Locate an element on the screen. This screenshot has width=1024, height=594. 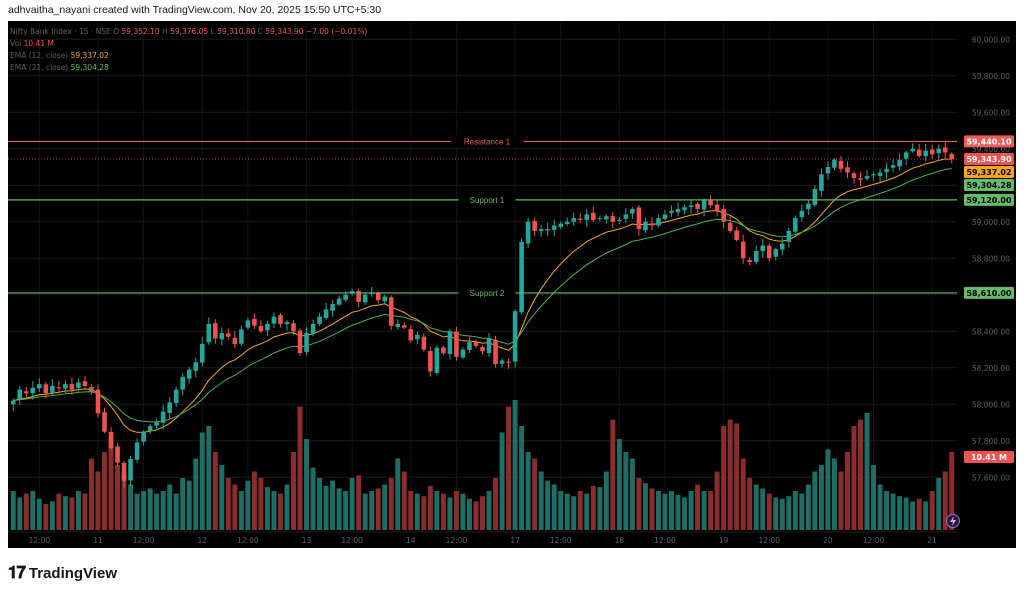
price-tick-label: 59,000.00 is located at coordinates (991, 222).